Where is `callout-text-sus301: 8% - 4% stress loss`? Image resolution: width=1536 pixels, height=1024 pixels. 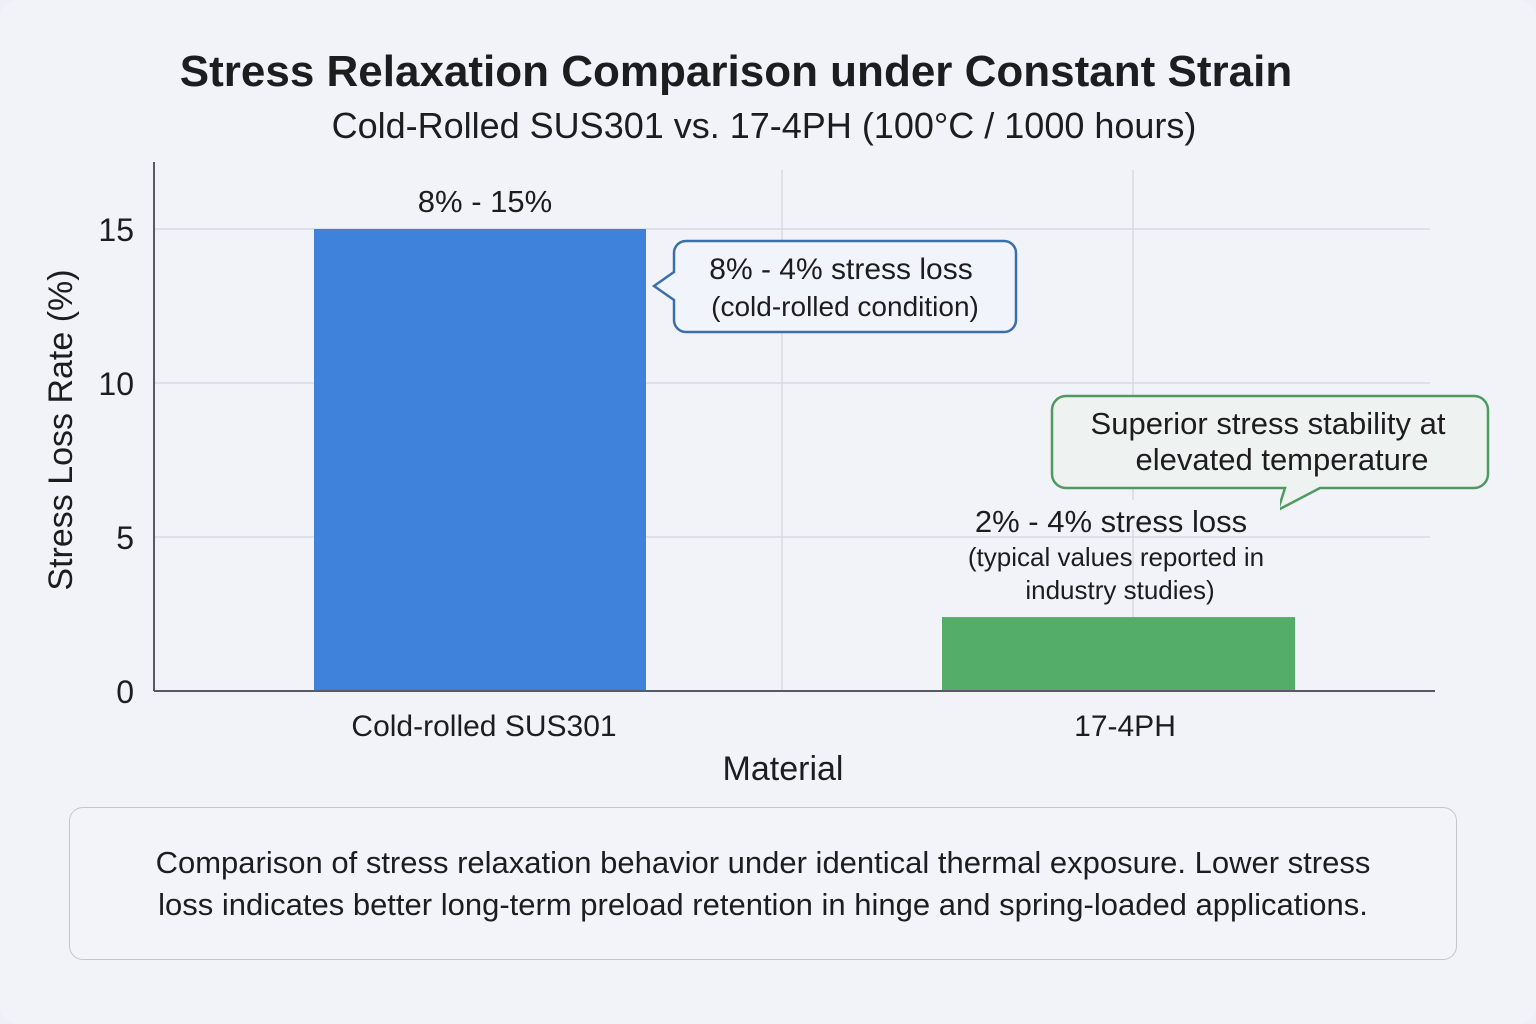 callout-text-sus301: 8% - 4% stress loss is located at coordinates (840, 269).